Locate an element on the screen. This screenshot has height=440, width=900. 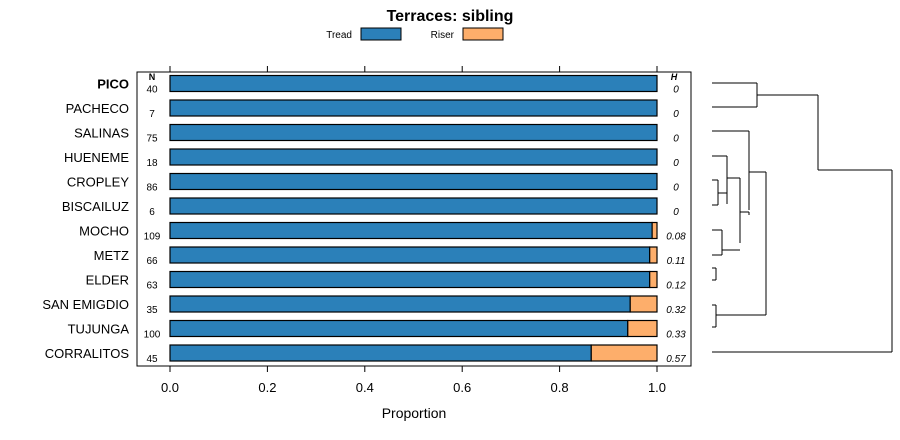
top-axis-ticks is located at coordinates (413, 69).